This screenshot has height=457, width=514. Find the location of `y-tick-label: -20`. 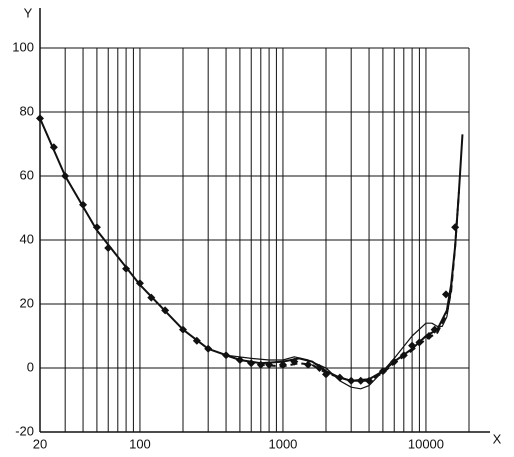

y-tick-label: -20 is located at coordinates (24, 430).